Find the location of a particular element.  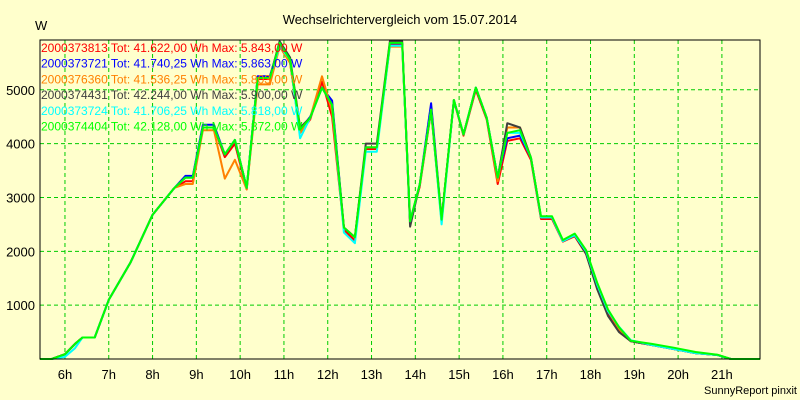

x-tick-label: 13h is located at coordinates (372, 374).